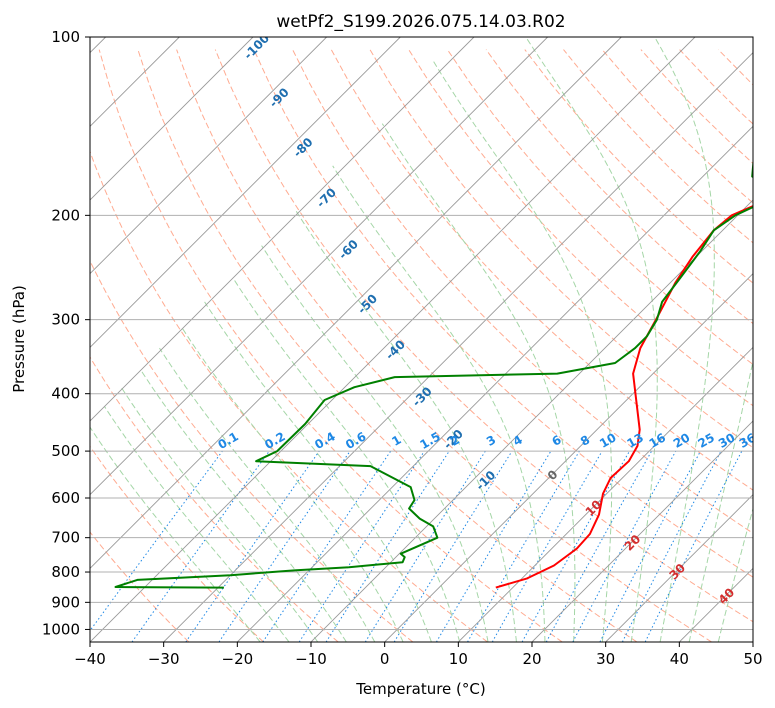 This screenshot has width=775, height=708. What do you see at coordinates (420, 689) in the screenshot?
I see `x-axis-title: Temperature (°C)` at bounding box center [420, 689].